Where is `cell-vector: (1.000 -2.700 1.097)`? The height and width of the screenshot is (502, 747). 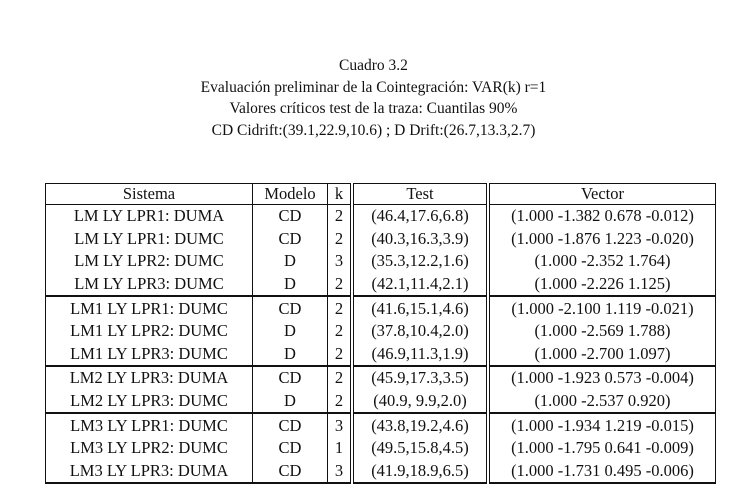
cell-vector: (1.000 -2.700 1.097) is located at coordinates (601, 354).